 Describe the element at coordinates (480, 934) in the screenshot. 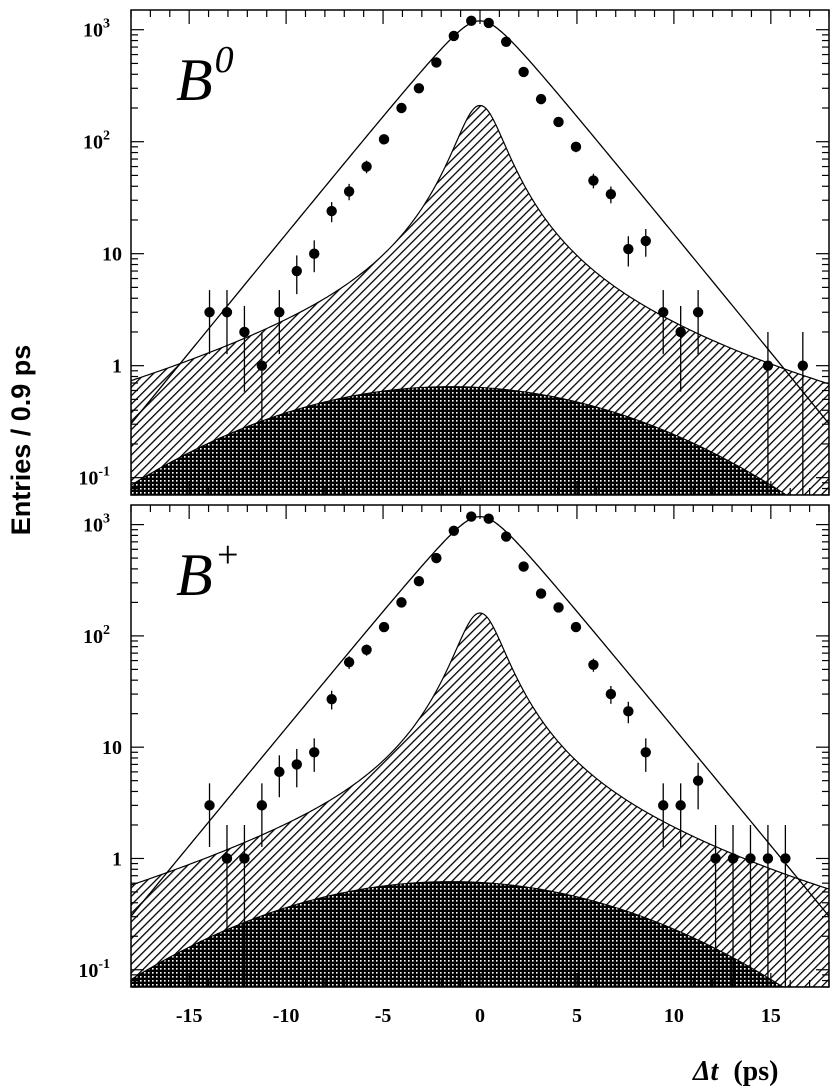

I see `broad-component-area` at that location.